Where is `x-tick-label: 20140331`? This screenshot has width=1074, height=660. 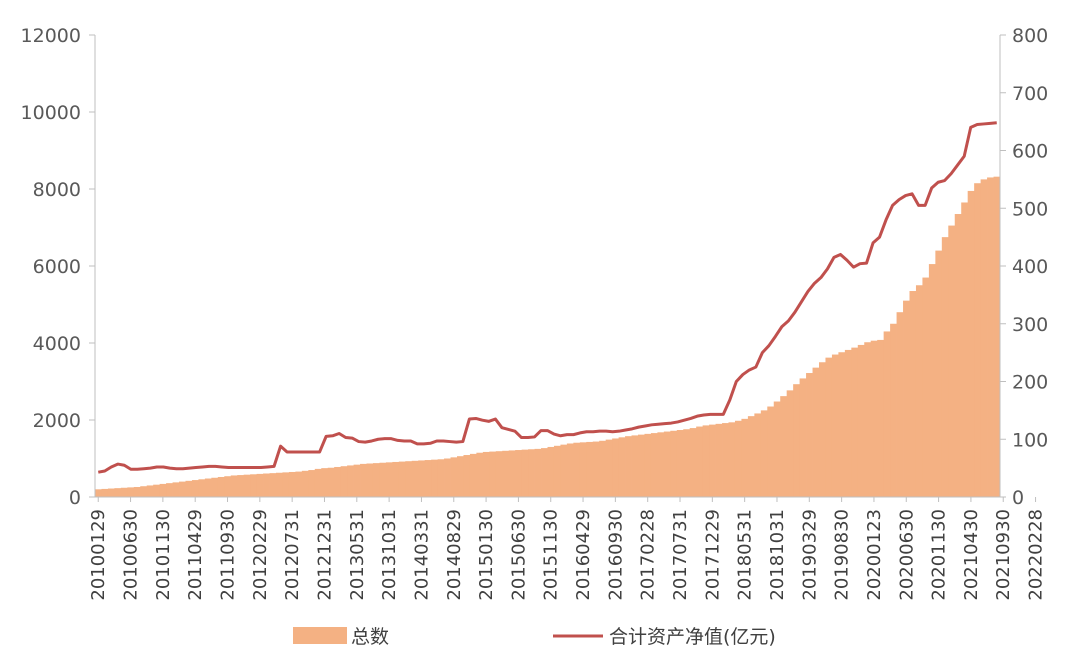
x-tick-label: 20140331 is located at coordinates (421, 555).